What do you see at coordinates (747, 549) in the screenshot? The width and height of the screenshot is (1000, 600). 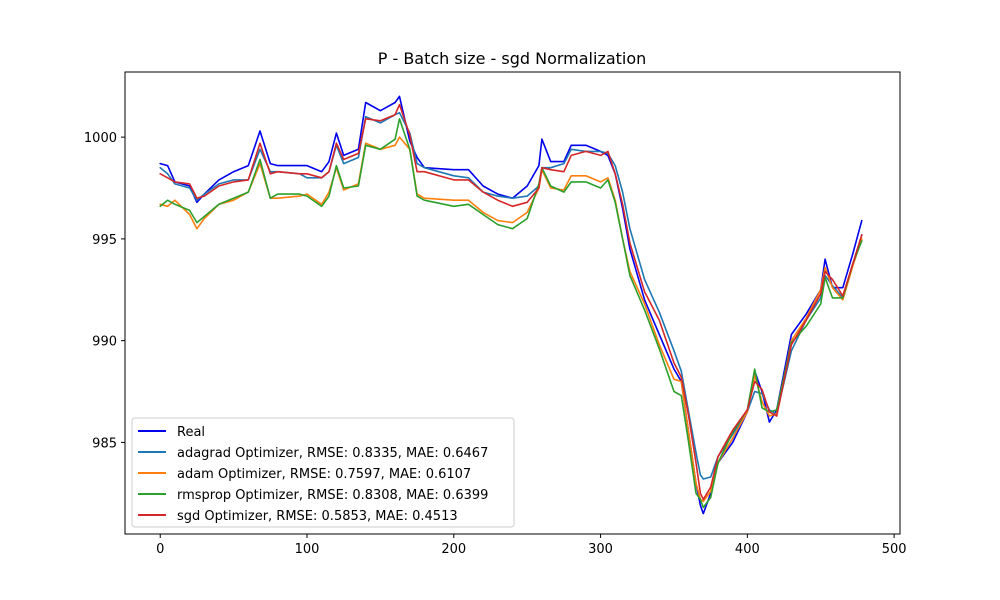 I see `x-tick-label: 400` at bounding box center [747, 549].